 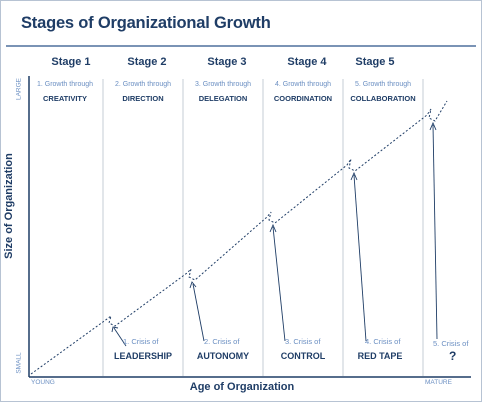 I want to click on crisis-line-5: 5. Crisis of, so click(x=451, y=343).